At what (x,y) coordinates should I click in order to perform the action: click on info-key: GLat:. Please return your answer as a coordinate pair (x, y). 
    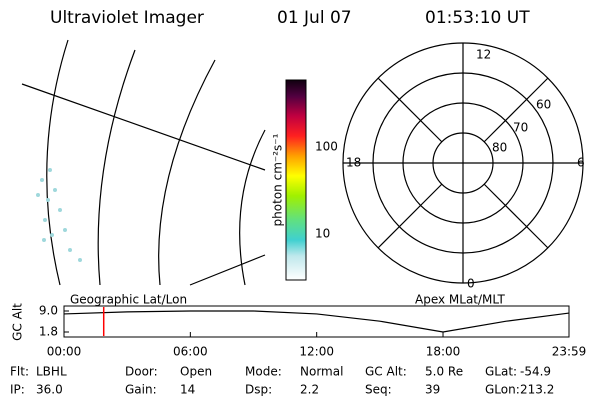
    Looking at the image, I should click on (501, 372).